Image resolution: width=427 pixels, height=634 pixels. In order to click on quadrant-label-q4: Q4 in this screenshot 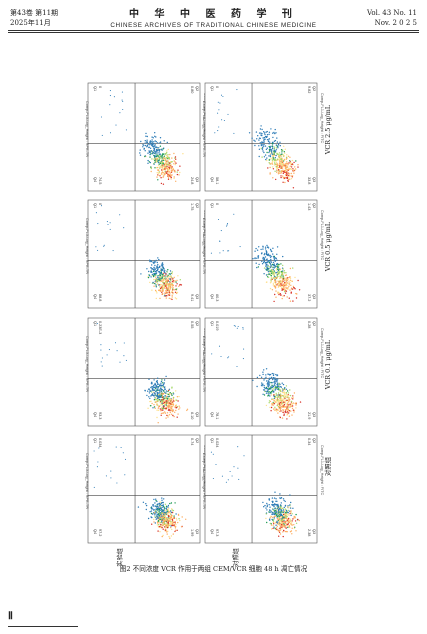, I will do `click(212, 531)`.